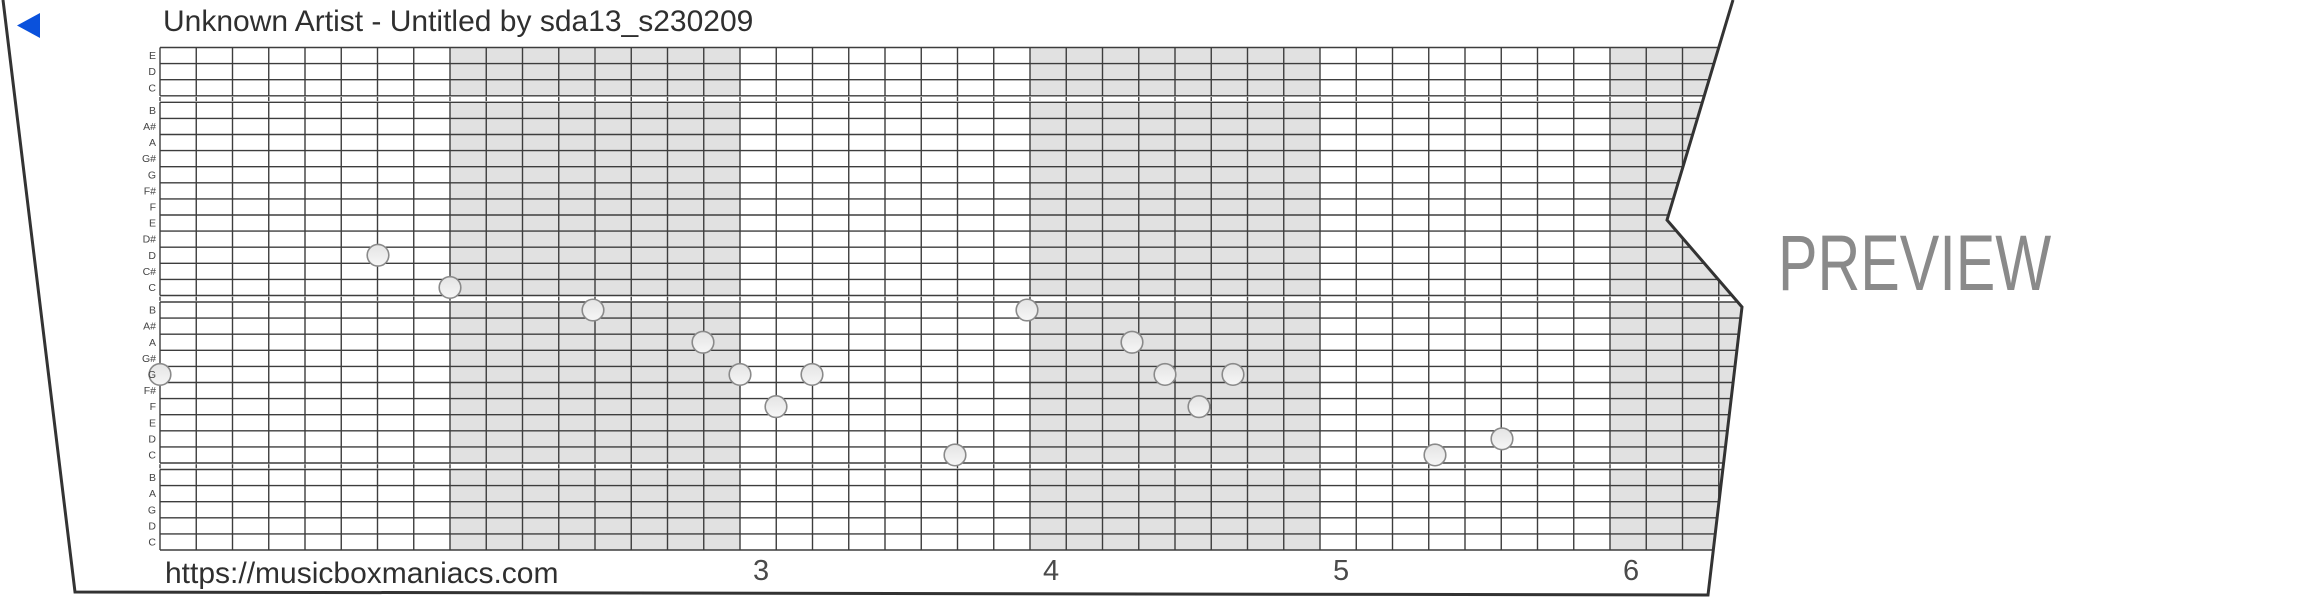  I want to click on measure-number: 6, so click(1631, 571).